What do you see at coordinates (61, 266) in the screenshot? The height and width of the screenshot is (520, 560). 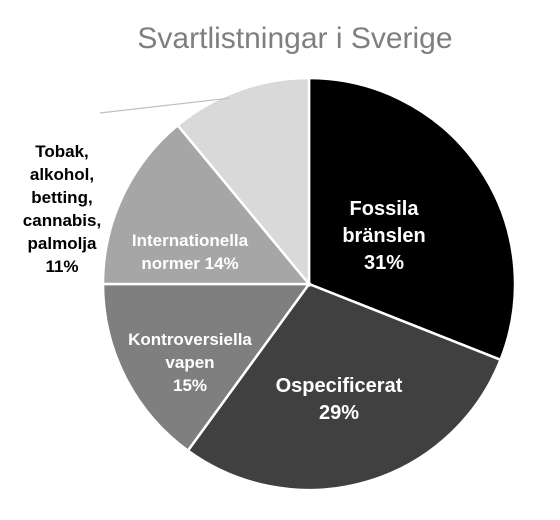 I see `slice-label-line: 11%` at bounding box center [61, 266].